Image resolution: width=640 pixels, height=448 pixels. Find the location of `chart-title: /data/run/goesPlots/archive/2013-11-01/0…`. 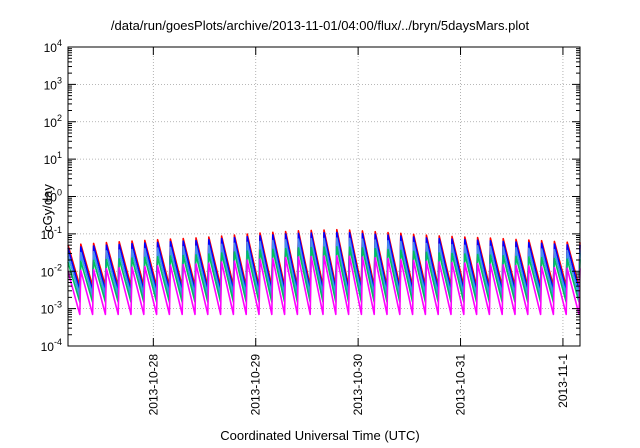

chart-title: /data/run/goesPlots/archive/2013-11-01/0… is located at coordinates (320, 25).